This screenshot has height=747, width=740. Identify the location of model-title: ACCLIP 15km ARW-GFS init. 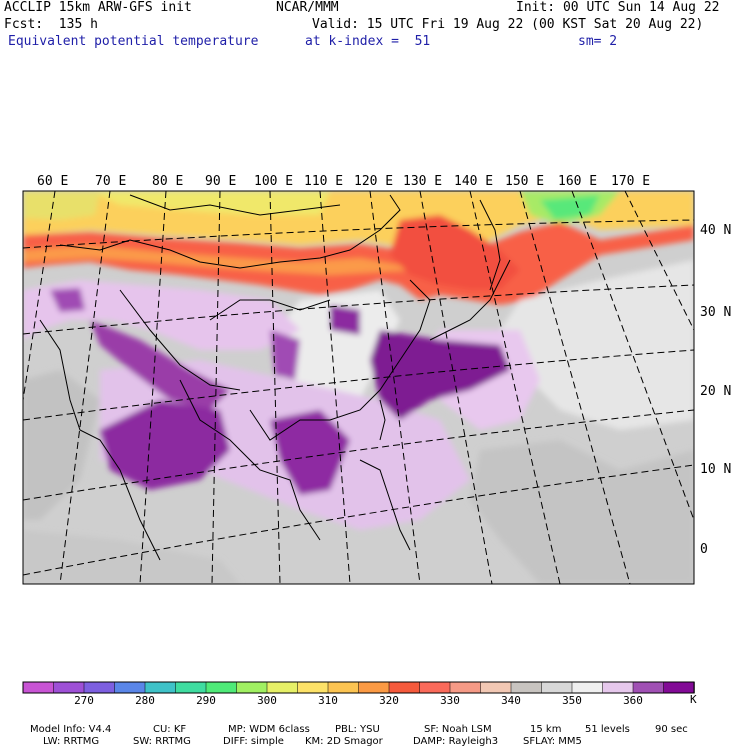
(98, 7).